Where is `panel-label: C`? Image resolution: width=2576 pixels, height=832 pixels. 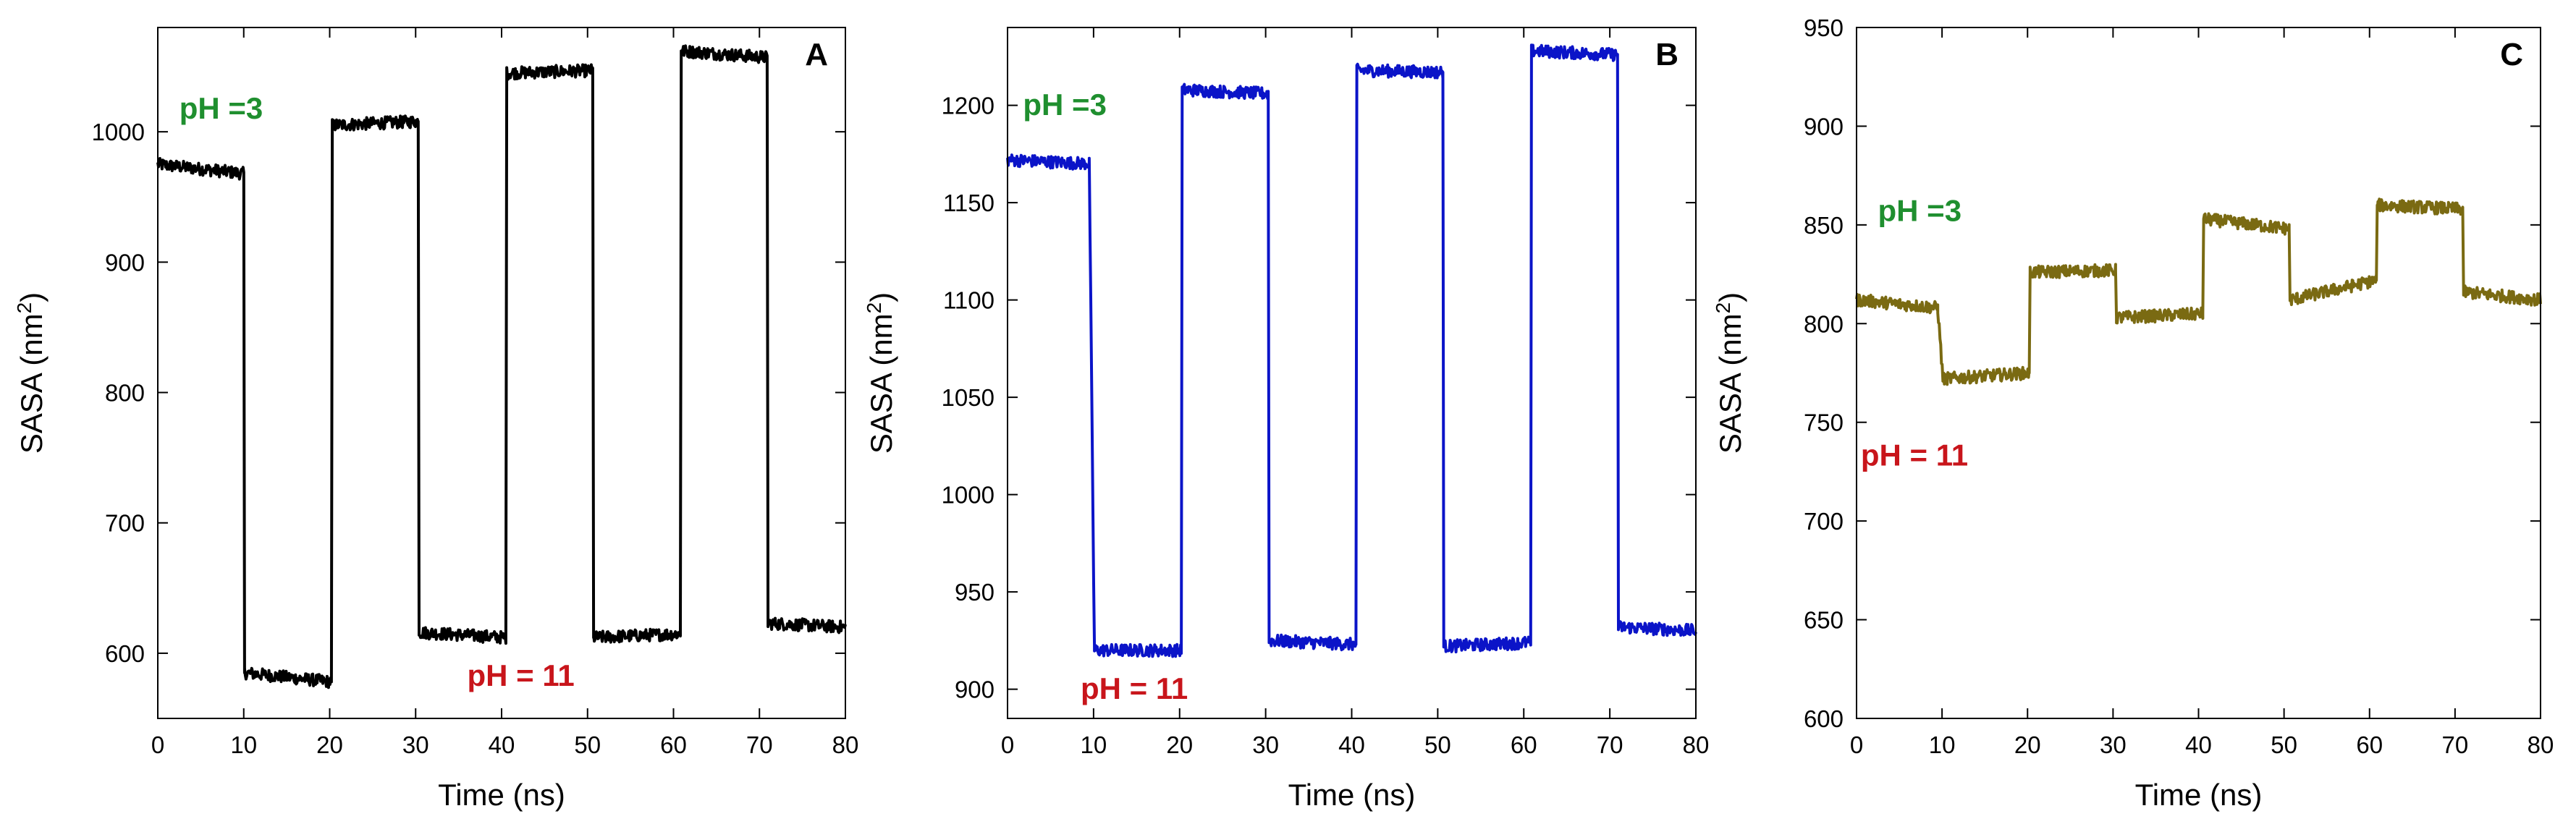
panel-label: C is located at coordinates (2511, 55).